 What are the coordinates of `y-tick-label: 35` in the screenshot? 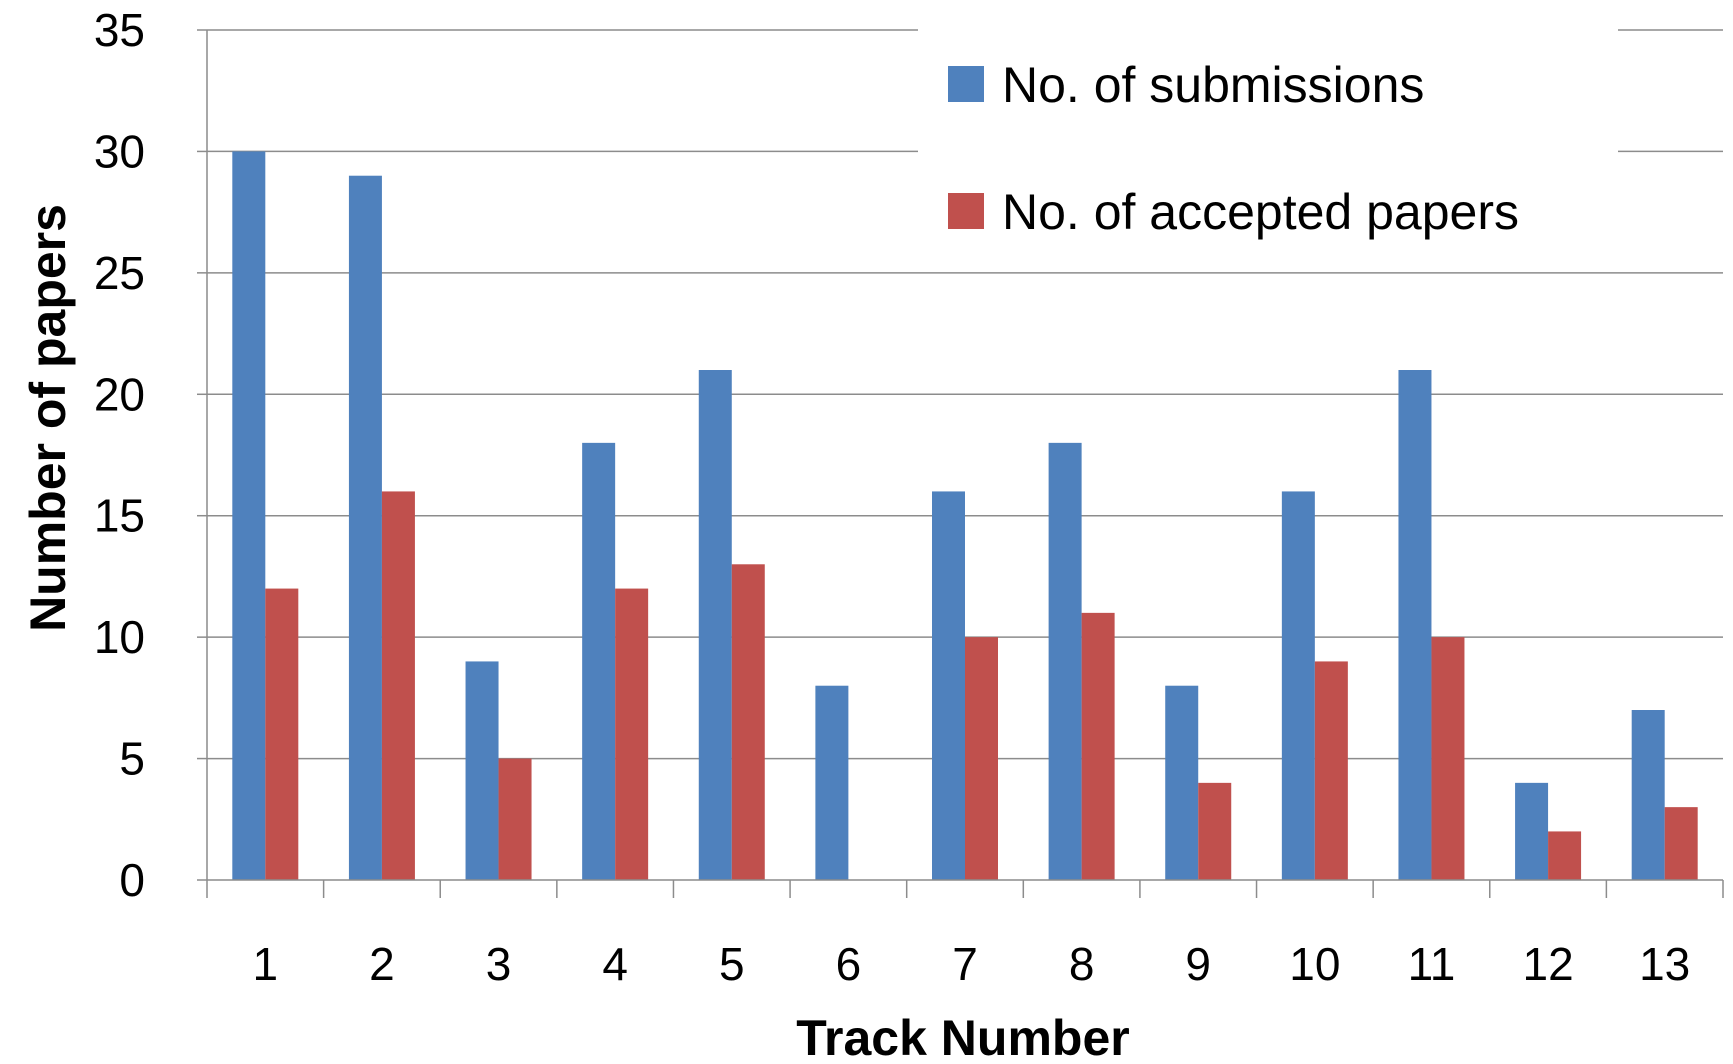 It's located at (119, 30).